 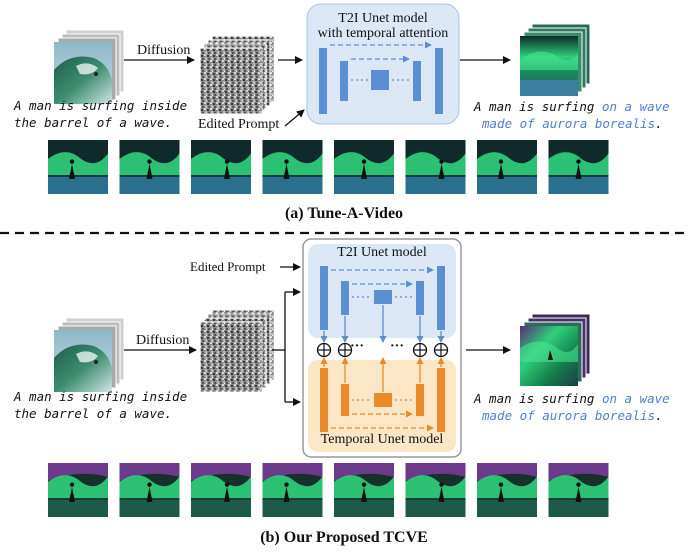 What do you see at coordinates (344, 538) in the screenshot?
I see `section-caption-b: (b) Our Proposed TCVE` at bounding box center [344, 538].